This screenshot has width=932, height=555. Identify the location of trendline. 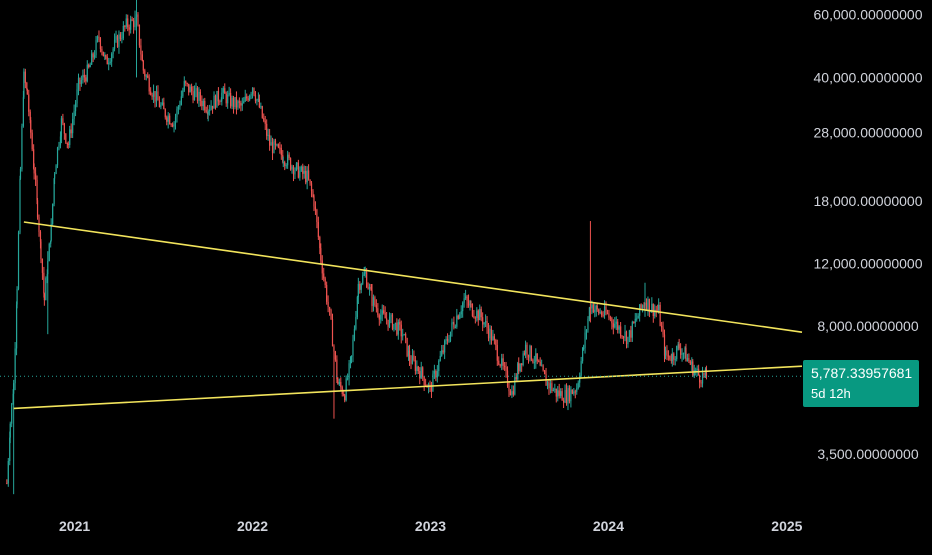
(408, 387).